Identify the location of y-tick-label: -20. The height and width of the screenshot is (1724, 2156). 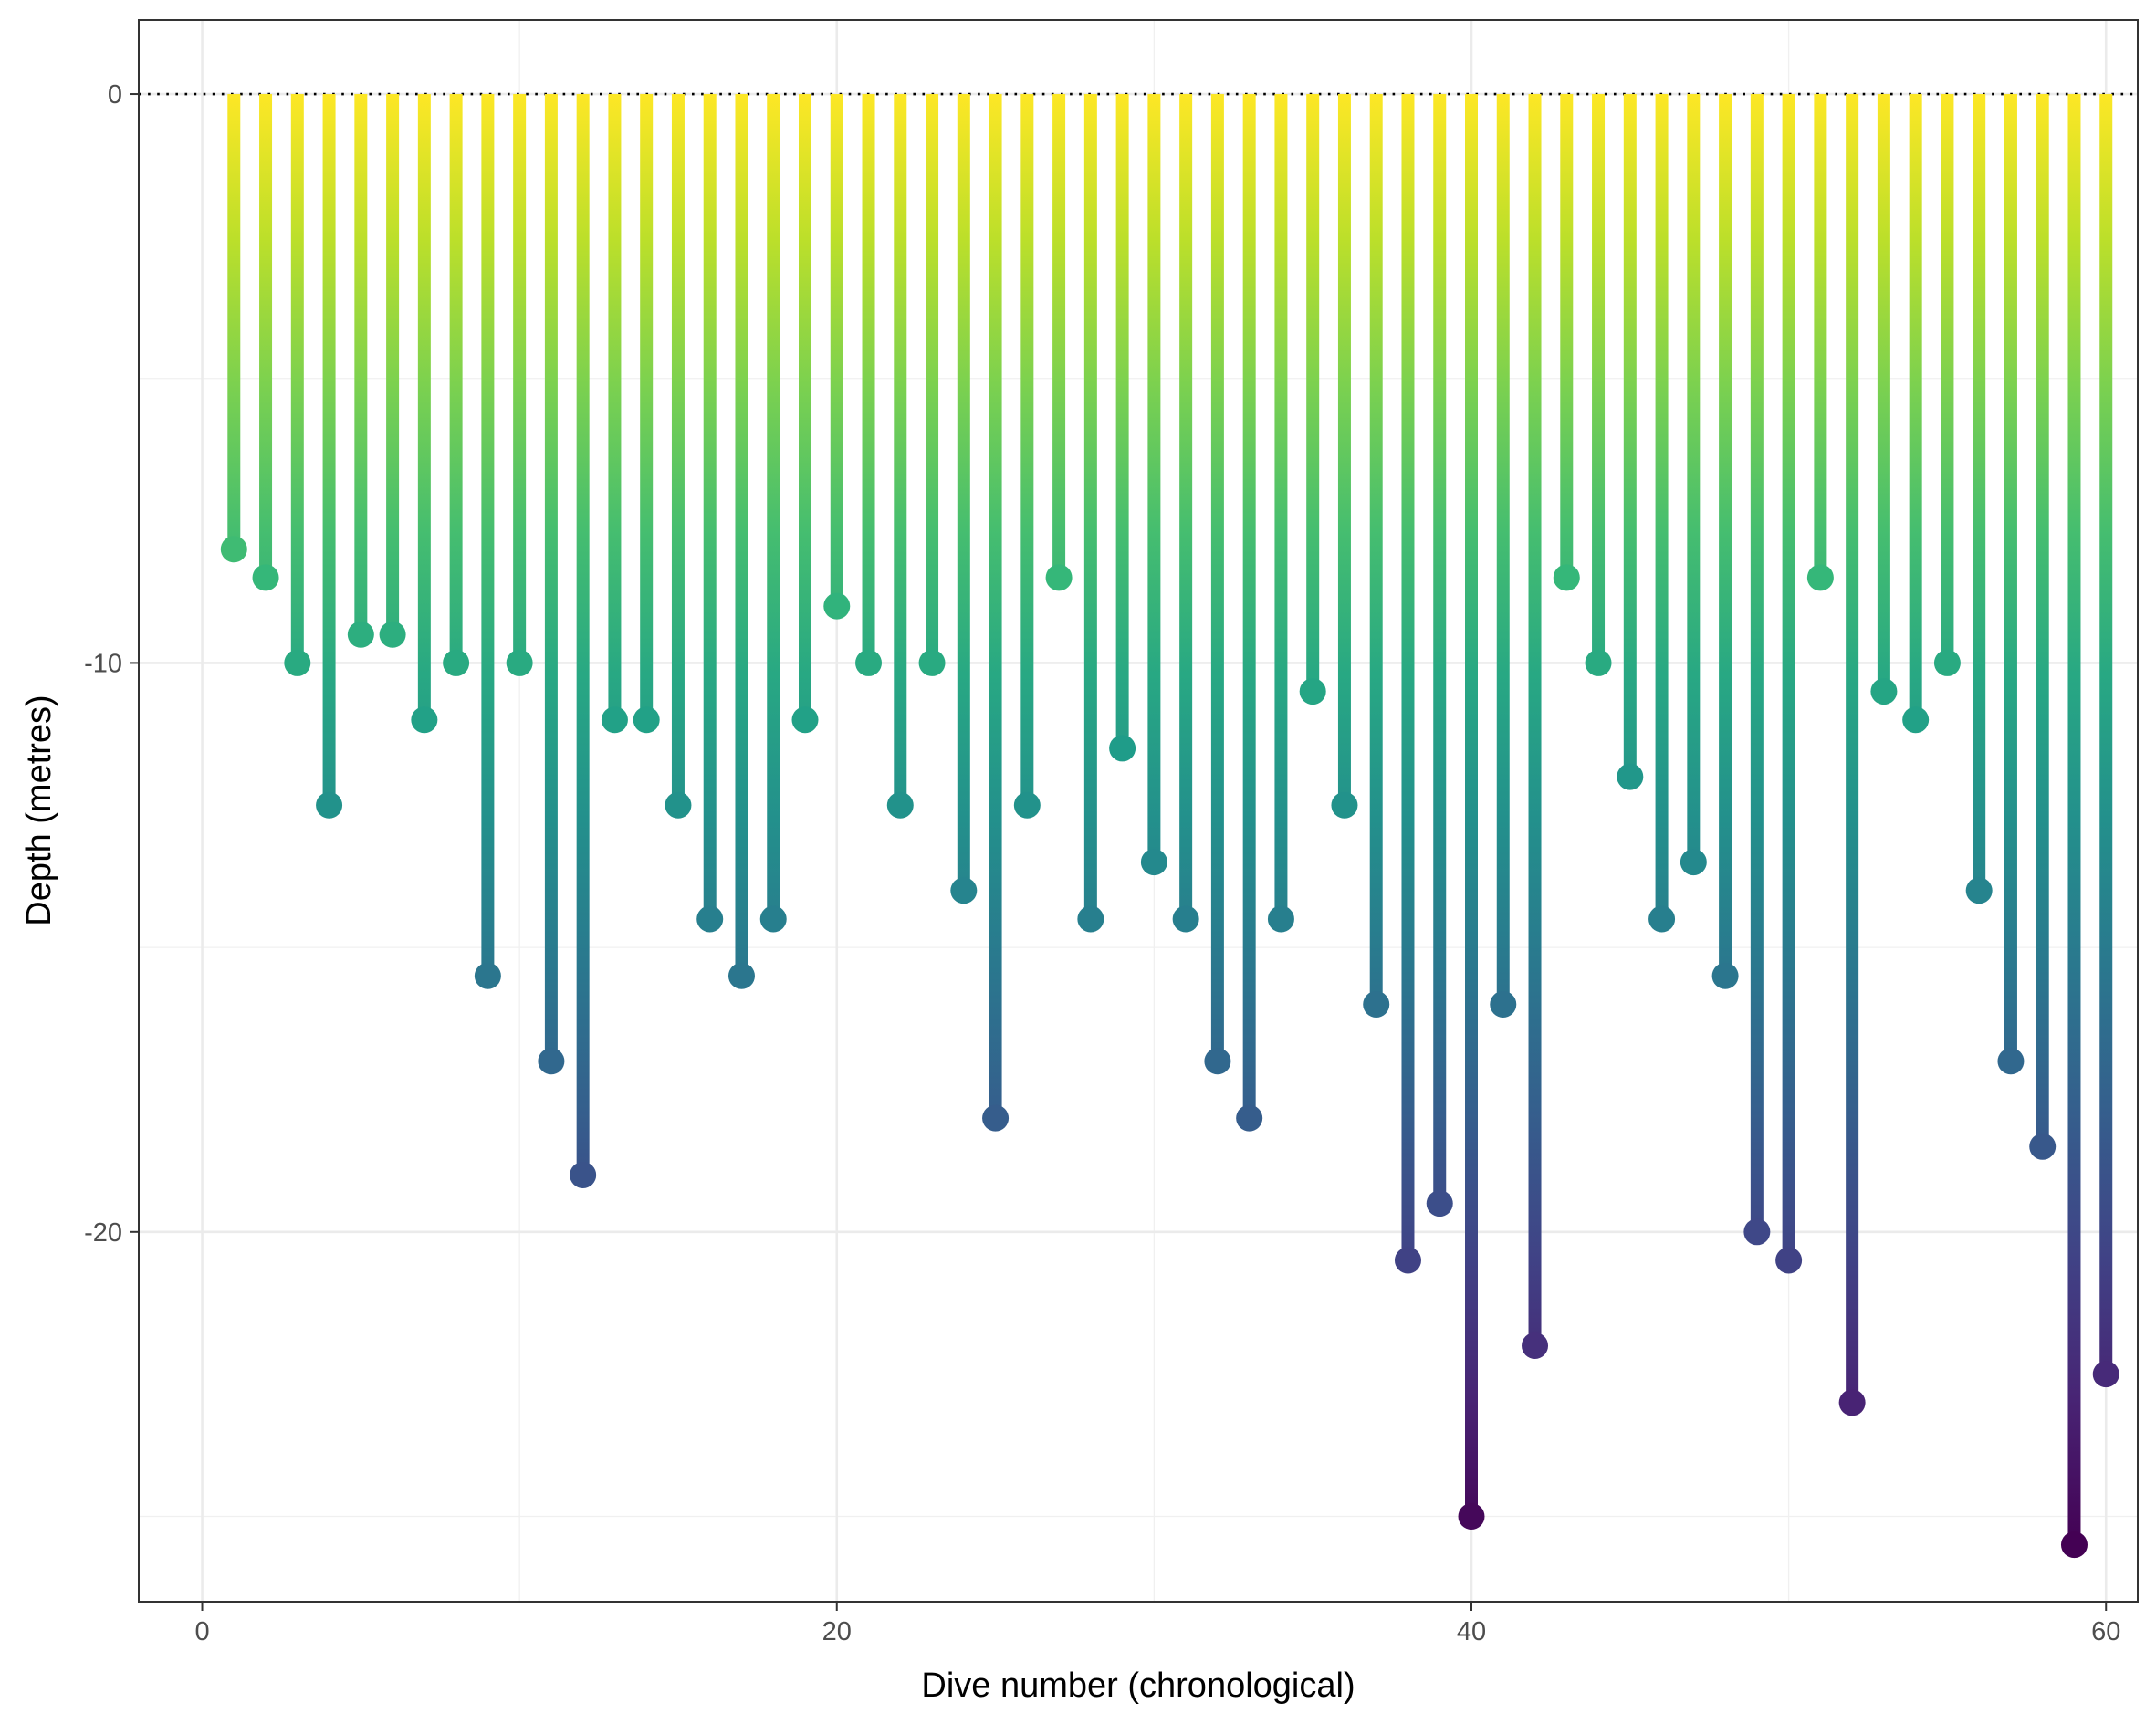
(103, 1233).